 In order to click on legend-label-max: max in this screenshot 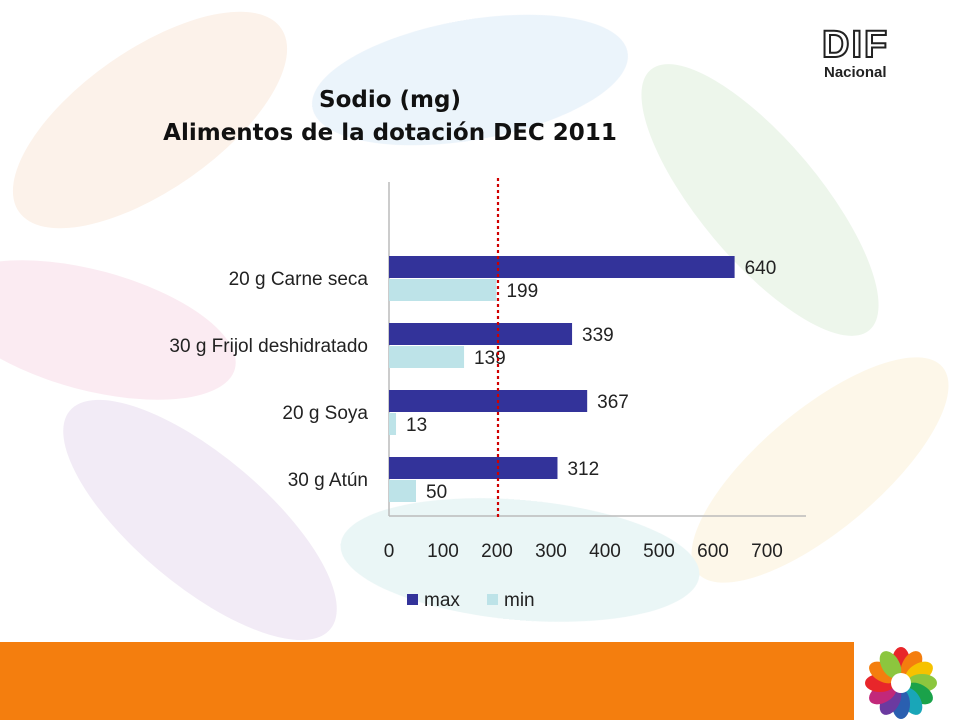, I will do `click(442, 600)`.